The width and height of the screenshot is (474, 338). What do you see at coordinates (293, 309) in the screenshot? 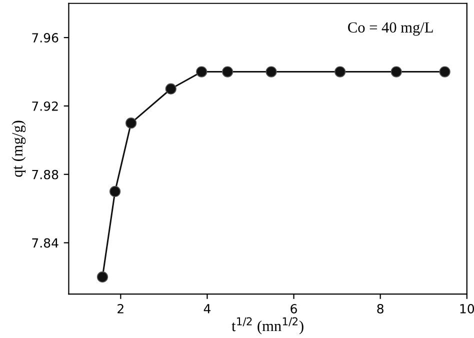
I see `x-tick-label: 6` at bounding box center [293, 309].